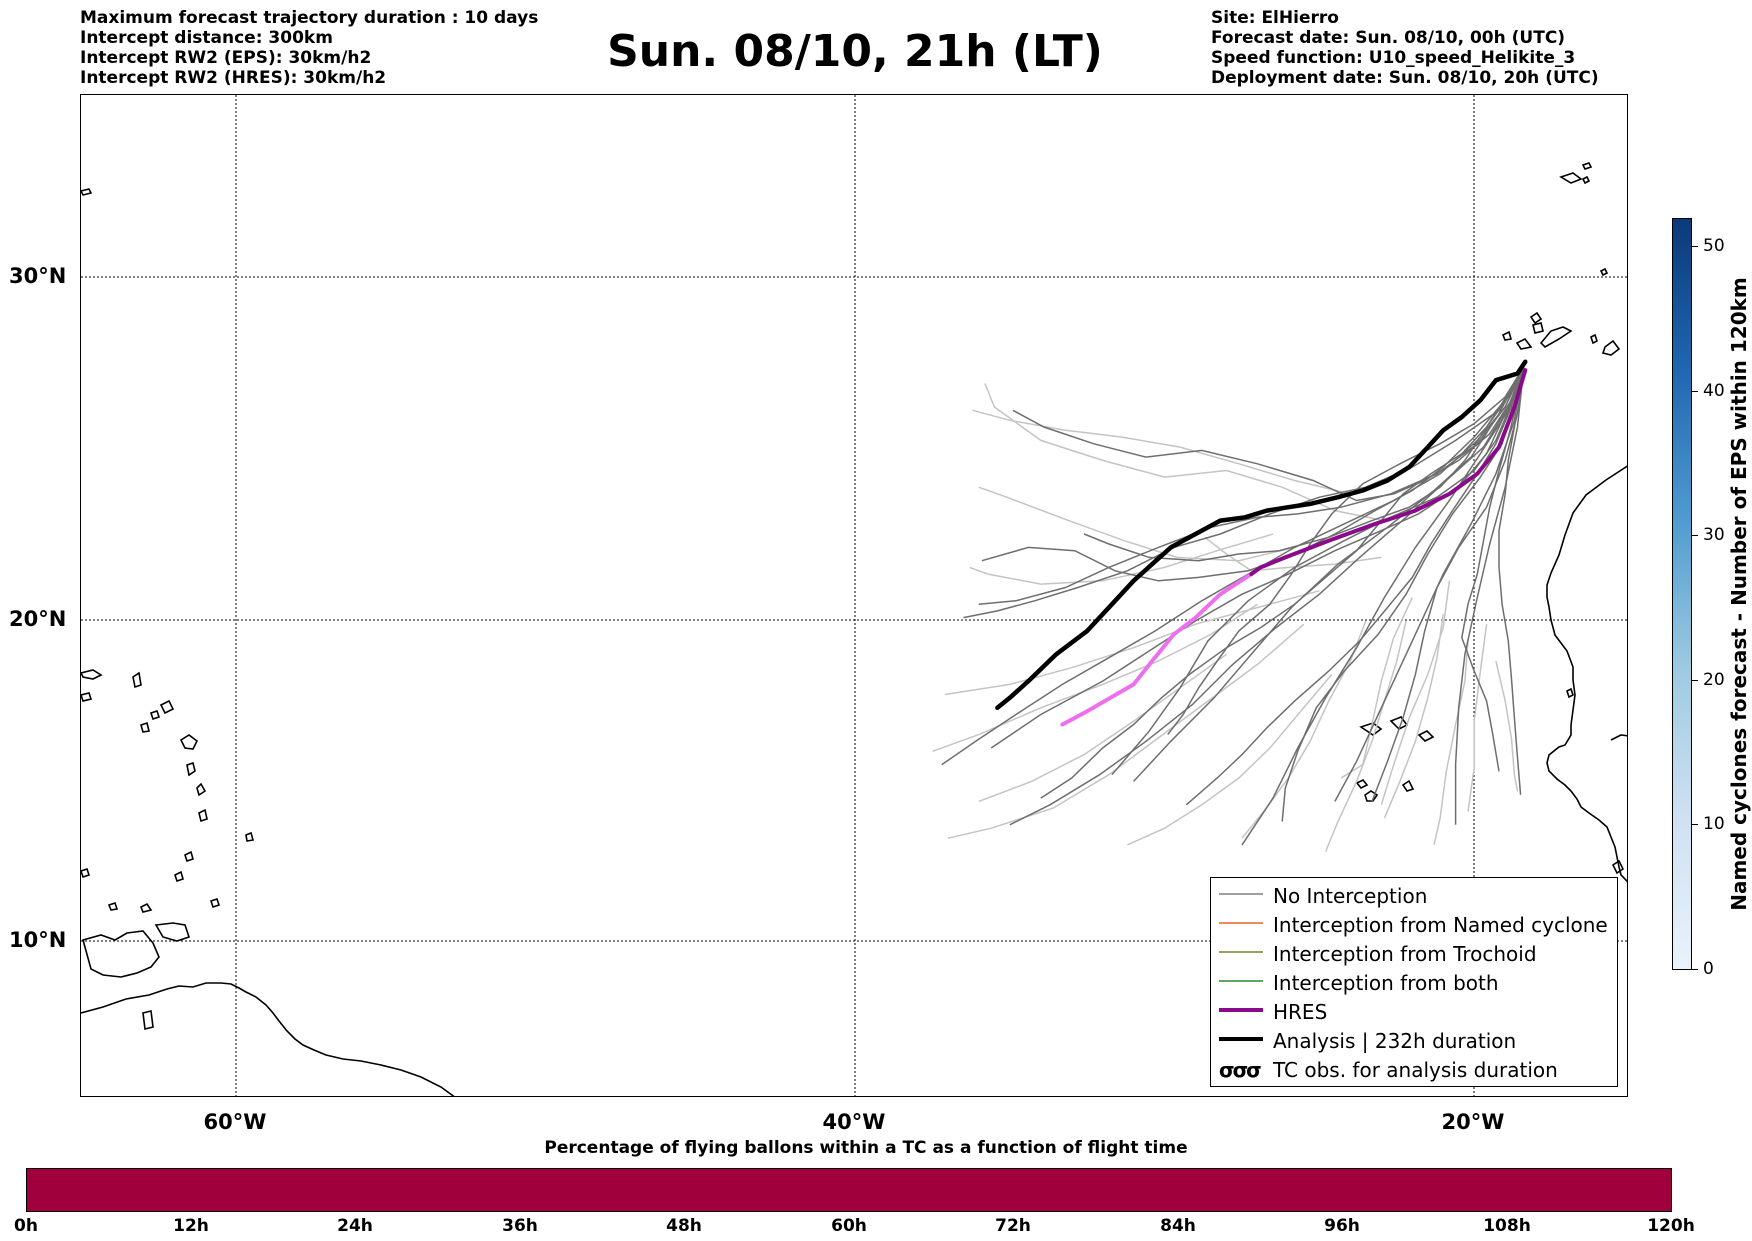 Image resolution: width=1752 pixels, height=1241 pixels. I want to click on lon-label-60w: 60°W, so click(235, 1122).